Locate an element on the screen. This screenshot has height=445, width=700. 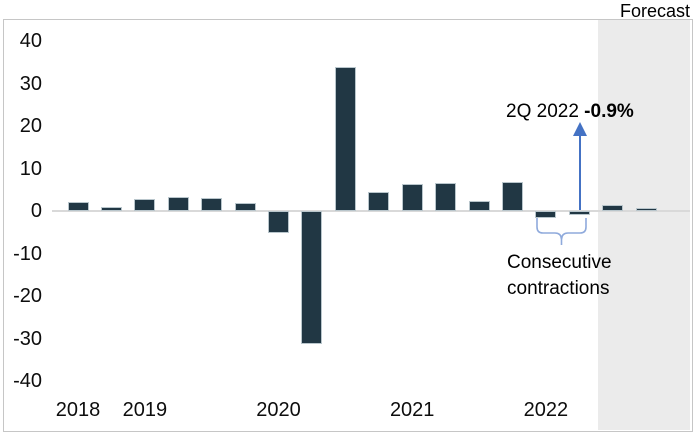
y-tick-label: 20 is located at coordinates (30, 126).